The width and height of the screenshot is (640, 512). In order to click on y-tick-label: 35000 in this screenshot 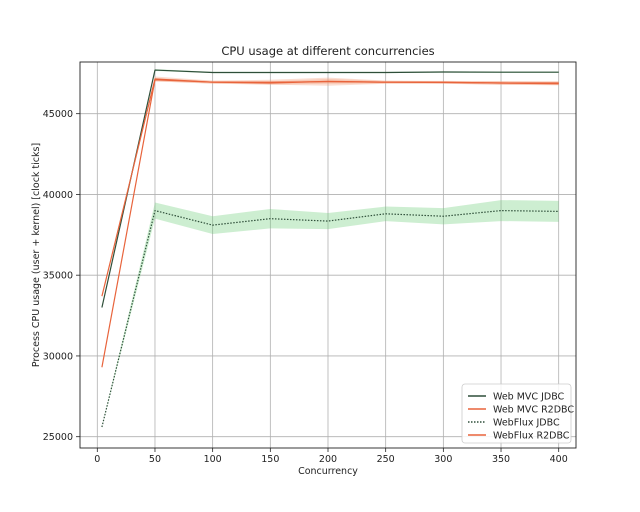, I will do `click(58, 276)`.